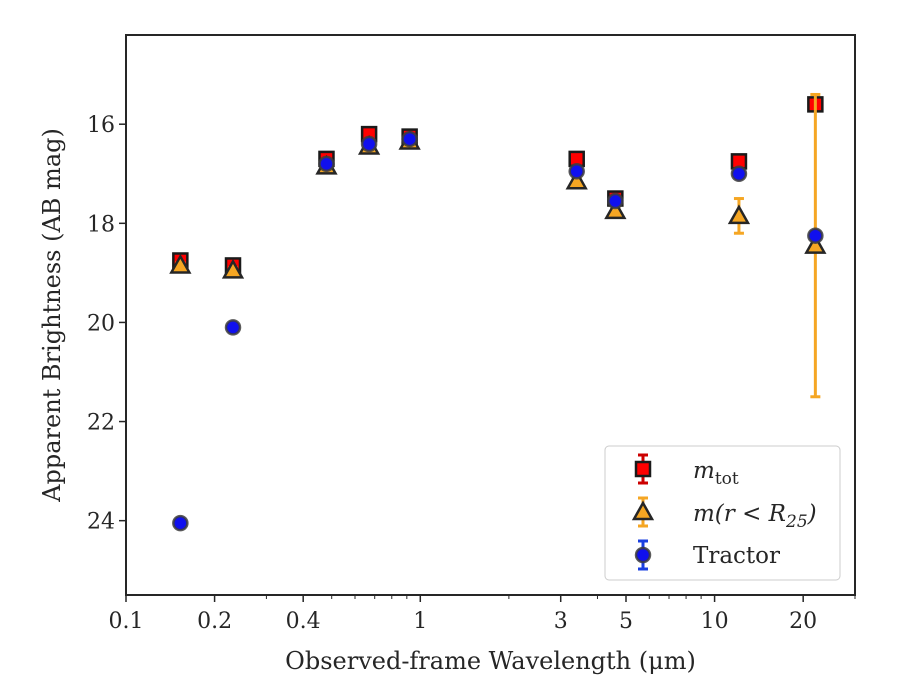  What do you see at coordinates (52, 315) in the screenshot?
I see `y-axis-title: Apparent Brightness (AB mag)` at bounding box center [52, 315].